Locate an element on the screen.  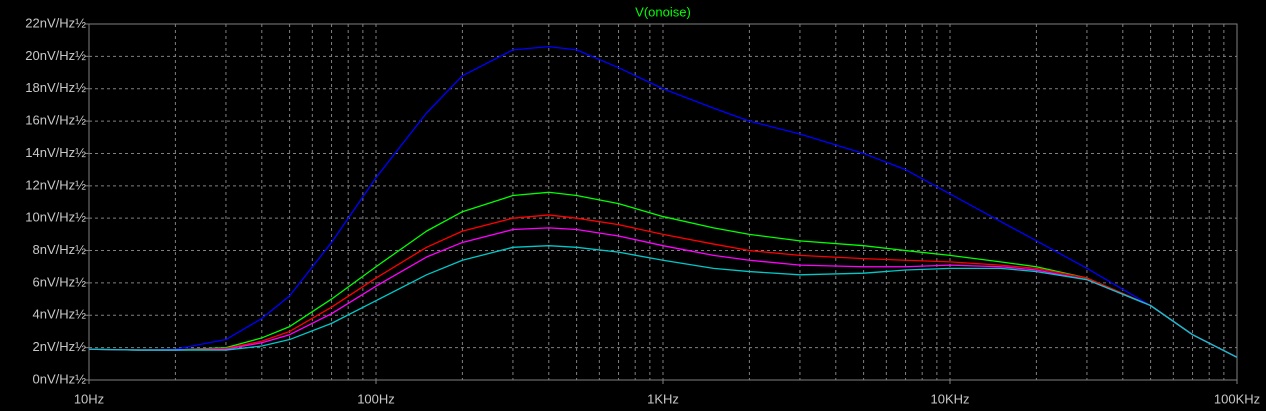
y-tick-label: 12nV/Hz½ is located at coordinates (55, 184).